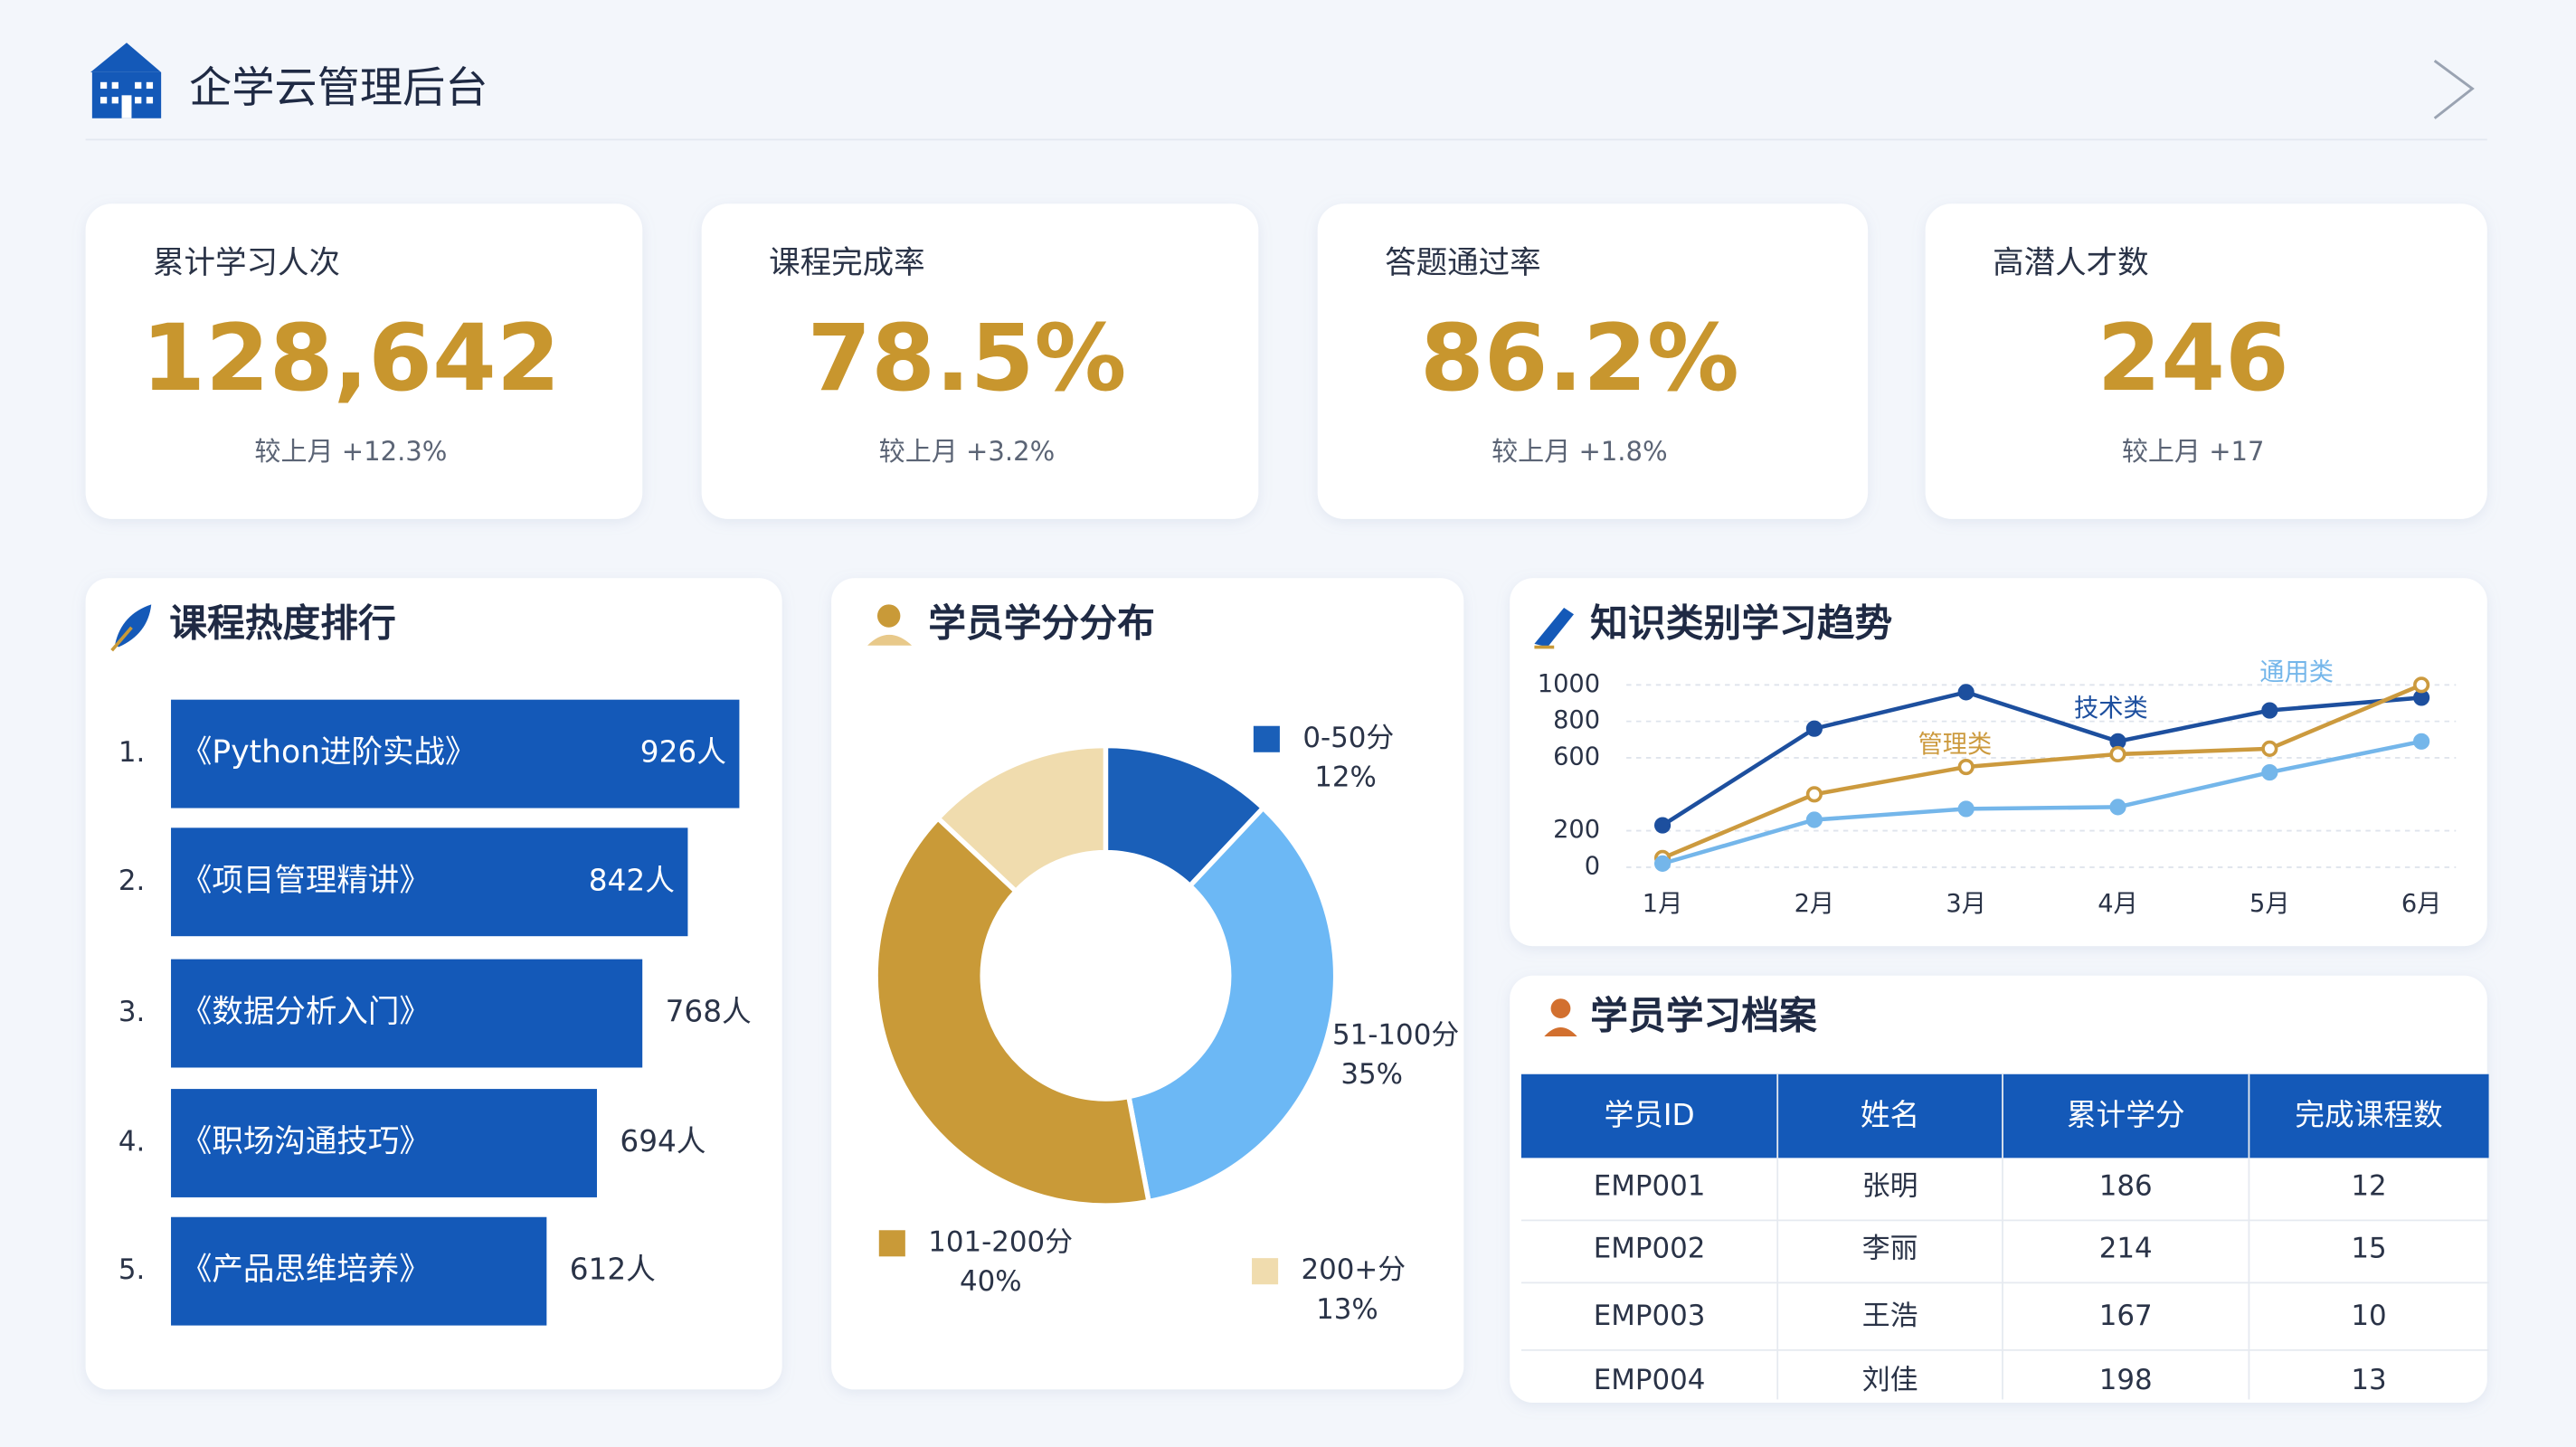  What do you see at coordinates (351, 358) in the screenshot?
I see `kpi-value: 128,642` at bounding box center [351, 358].